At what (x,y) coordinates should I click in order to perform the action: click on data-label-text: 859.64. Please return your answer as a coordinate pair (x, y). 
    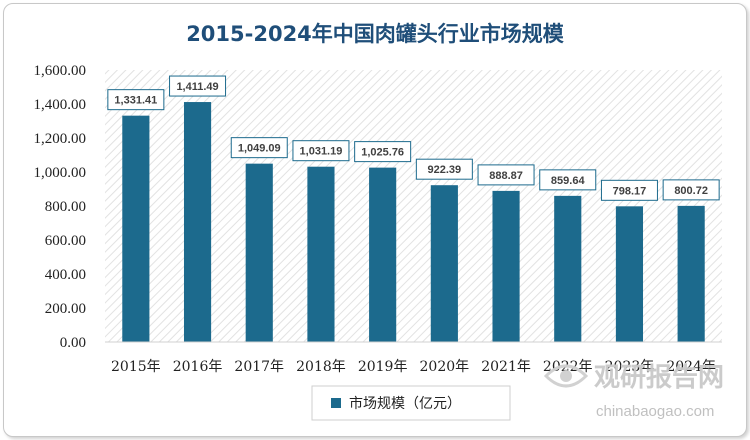
    Looking at the image, I should click on (568, 181).